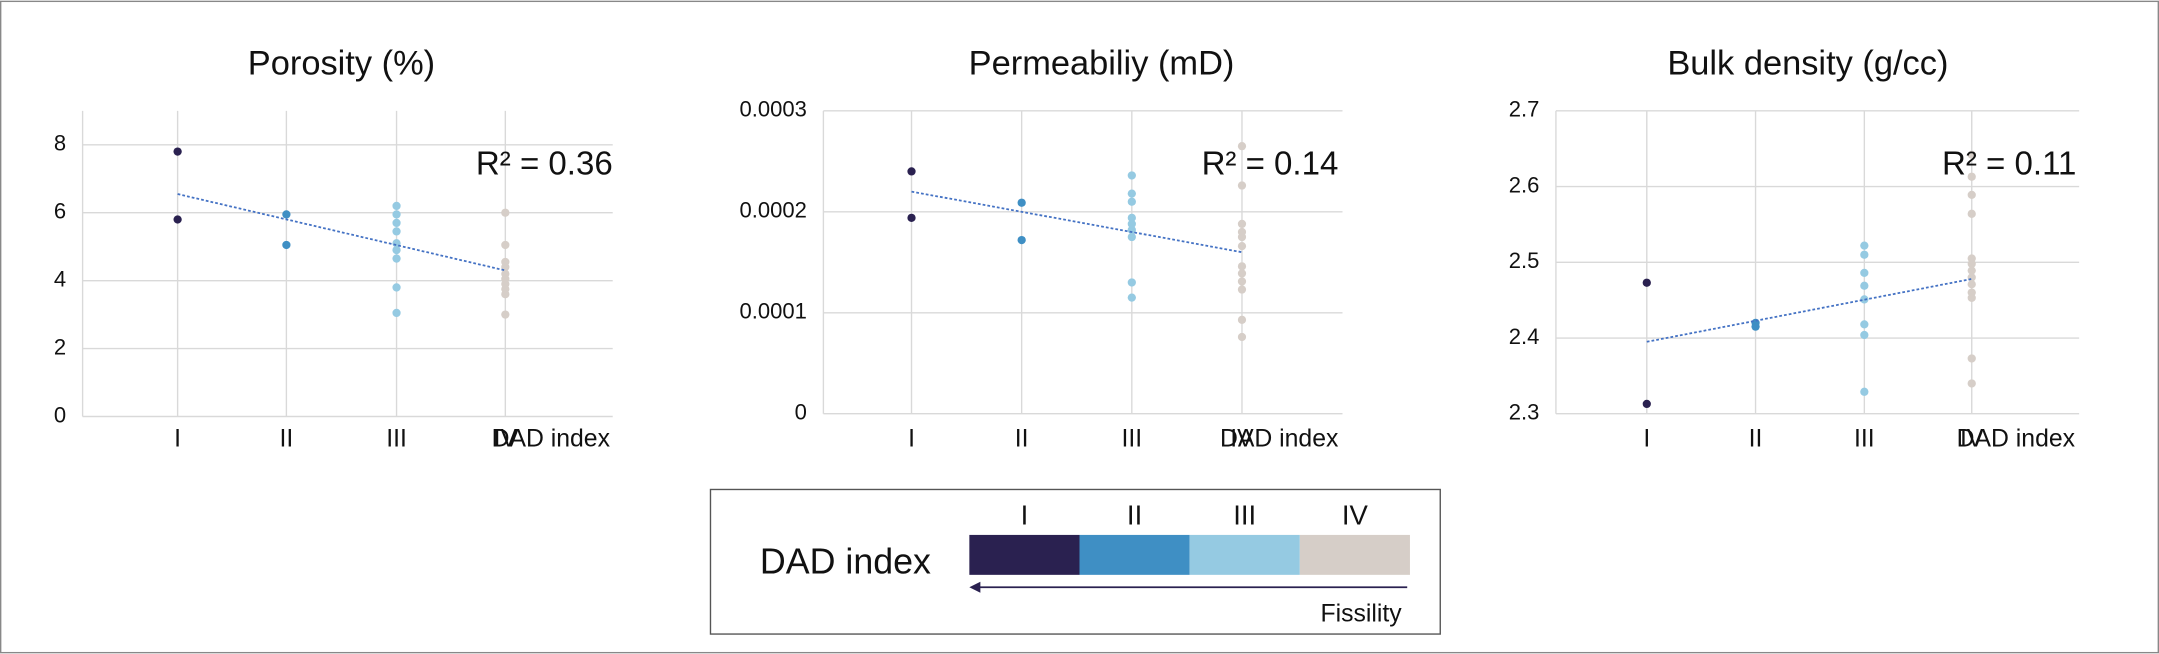  Describe the element at coordinates (1524, 260) in the screenshot. I see `y-tick-label: 2.5` at that location.